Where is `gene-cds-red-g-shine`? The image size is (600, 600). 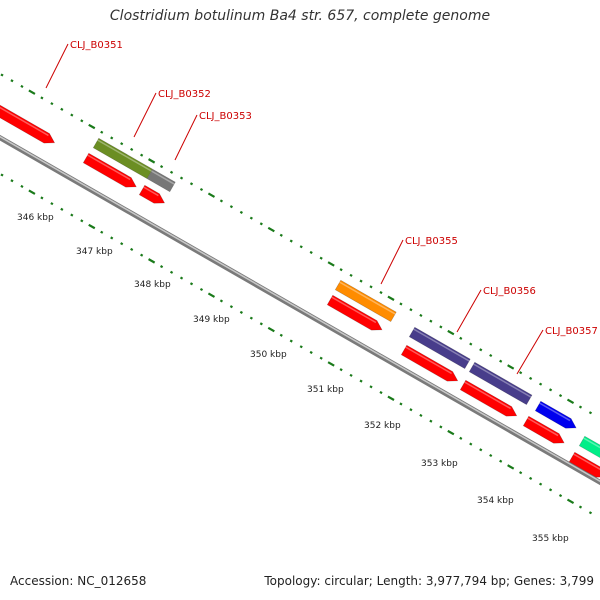 gene-cds-red-g-shine is located at coordinates (586, 462).